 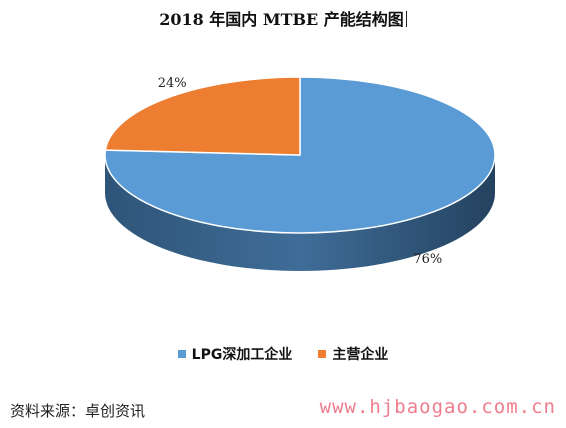 I want to click on chart-title: 2018 年国内 MTBE 产能结构图, so click(x=283, y=18).